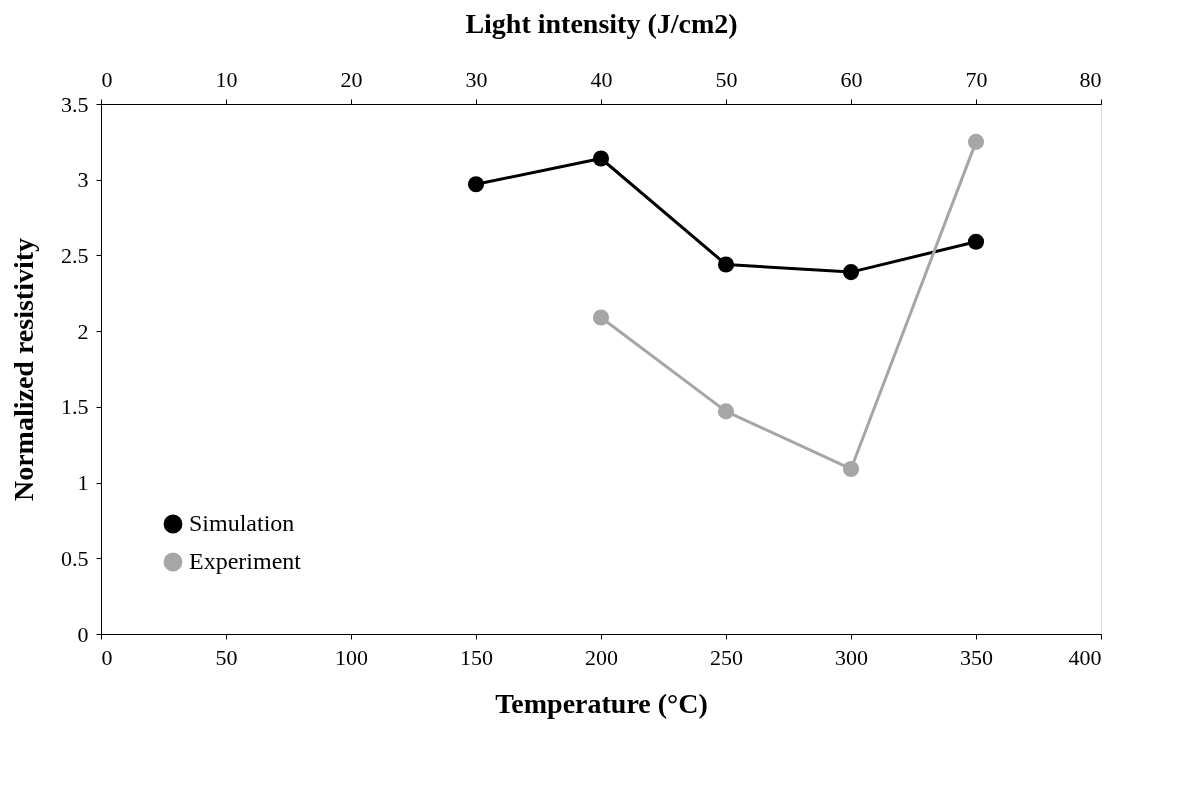  Describe the element at coordinates (601, 79) in the screenshot. I see `x2-tick-label: 40` at that location.